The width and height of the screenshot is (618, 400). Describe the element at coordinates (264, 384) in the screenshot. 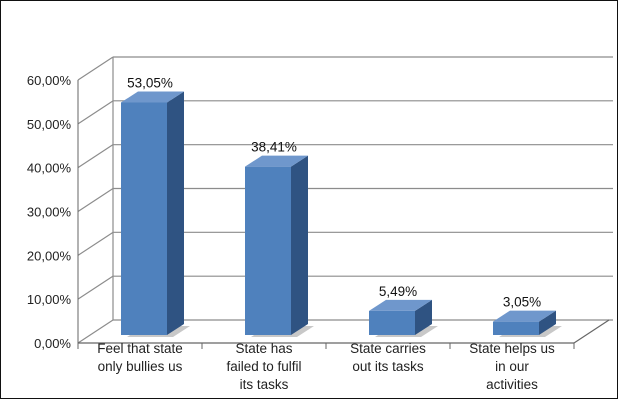

I see `x-tick-label-line: its tasks` at that location.